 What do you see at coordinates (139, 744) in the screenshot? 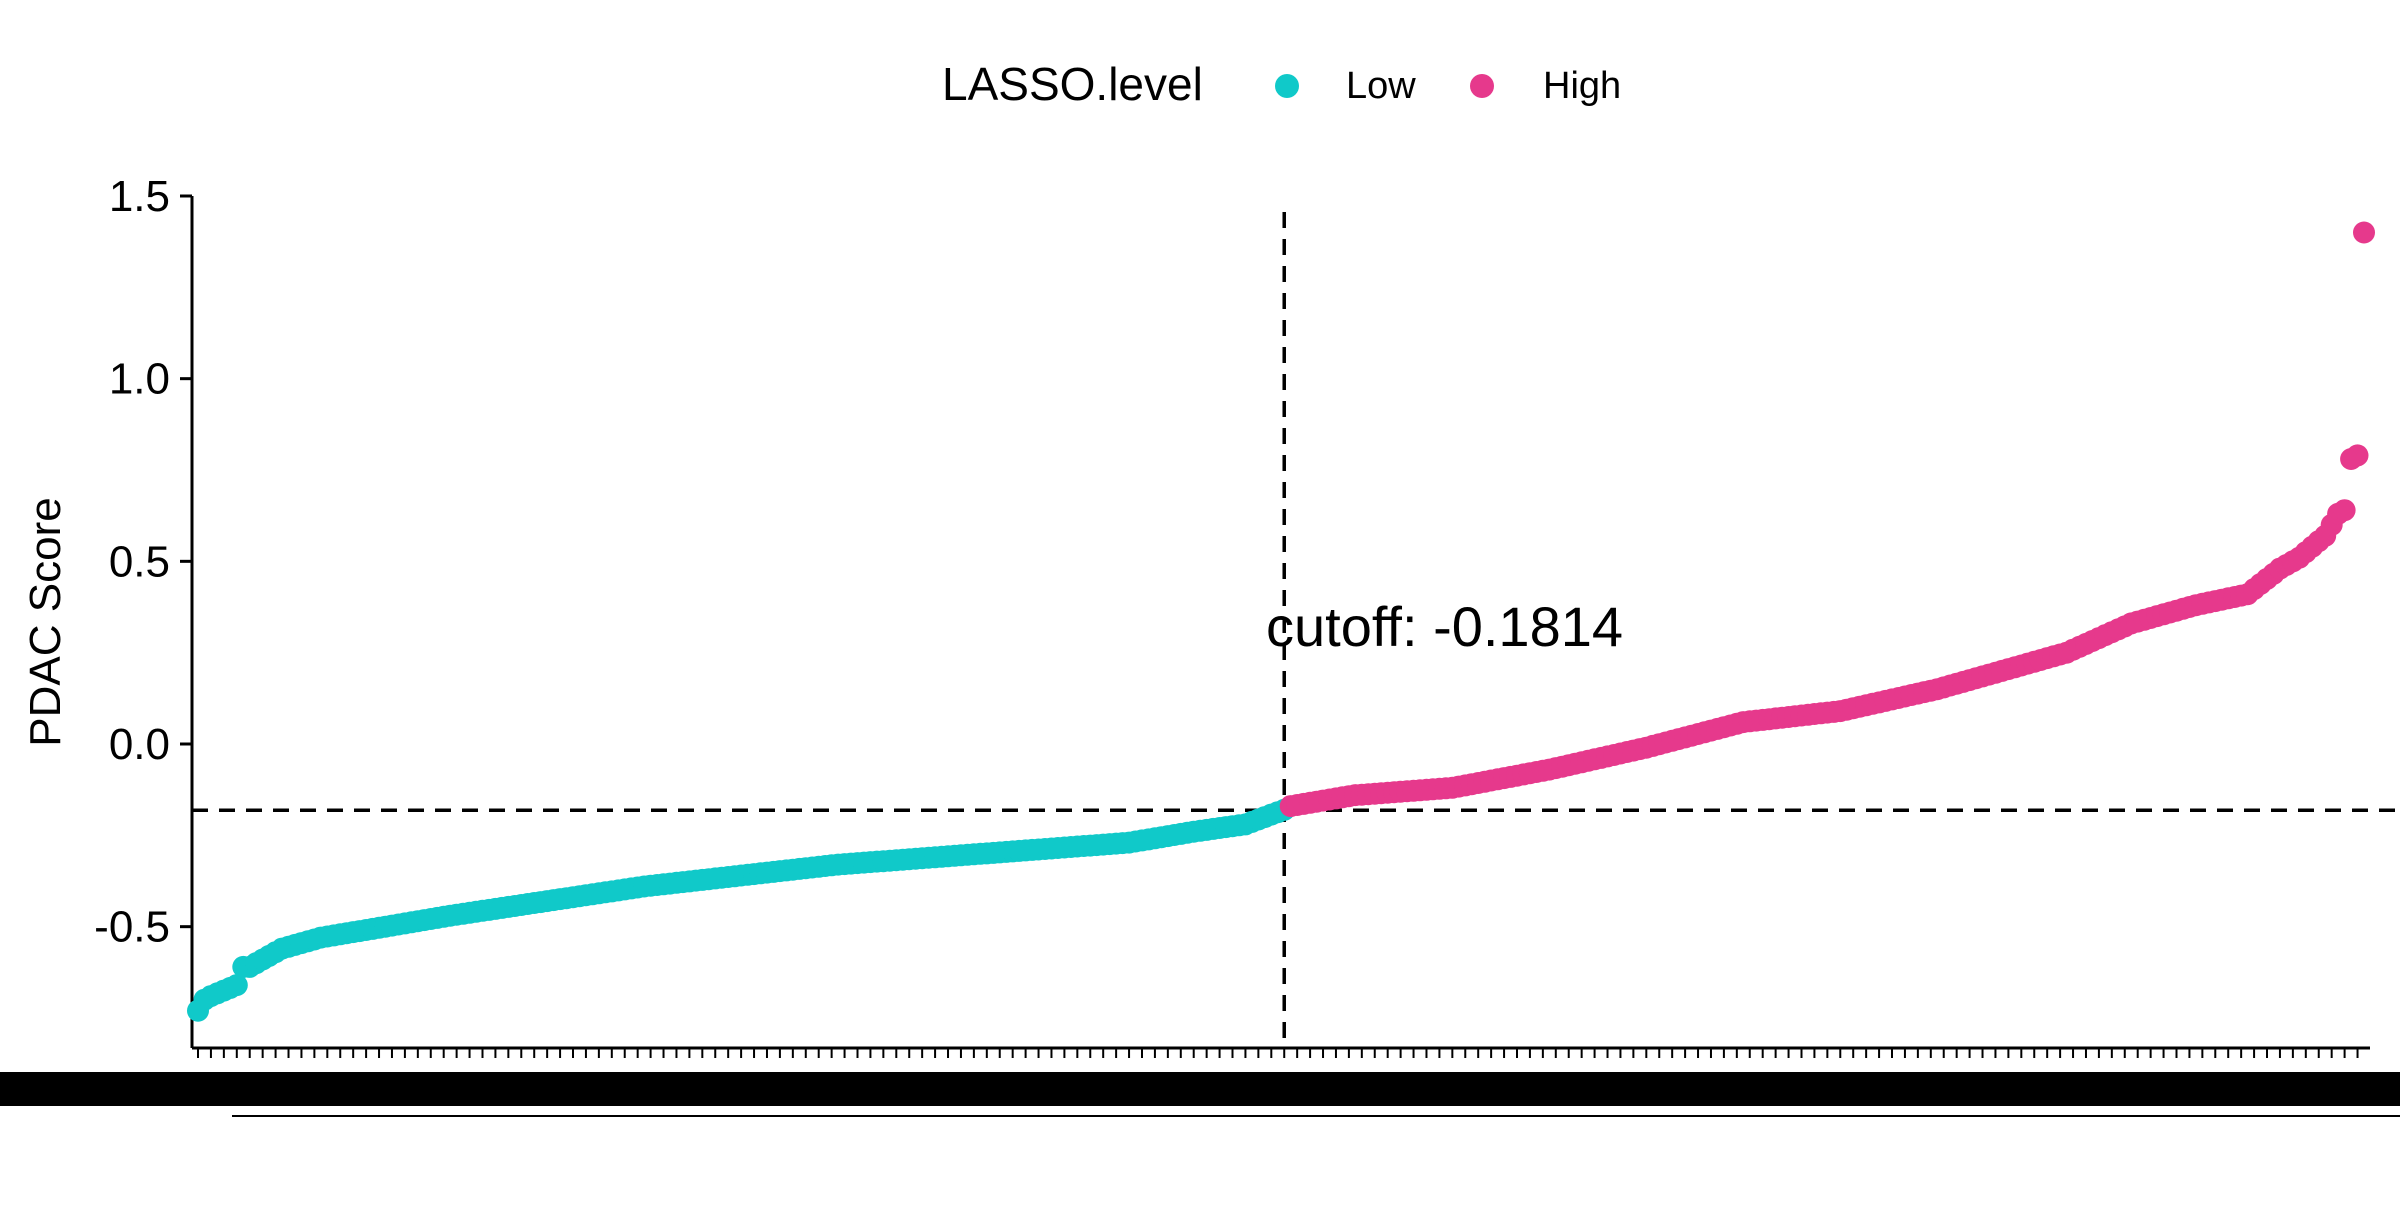
I see `y-tick-label: 0.0` at bounding box center [139, 744].